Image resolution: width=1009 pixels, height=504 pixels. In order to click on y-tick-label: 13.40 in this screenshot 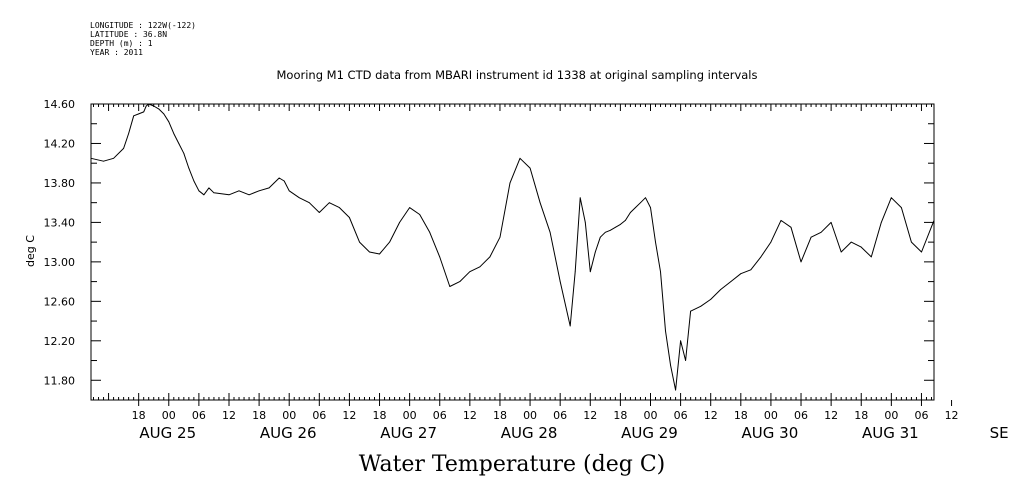, I will do `click(60, 222)`.